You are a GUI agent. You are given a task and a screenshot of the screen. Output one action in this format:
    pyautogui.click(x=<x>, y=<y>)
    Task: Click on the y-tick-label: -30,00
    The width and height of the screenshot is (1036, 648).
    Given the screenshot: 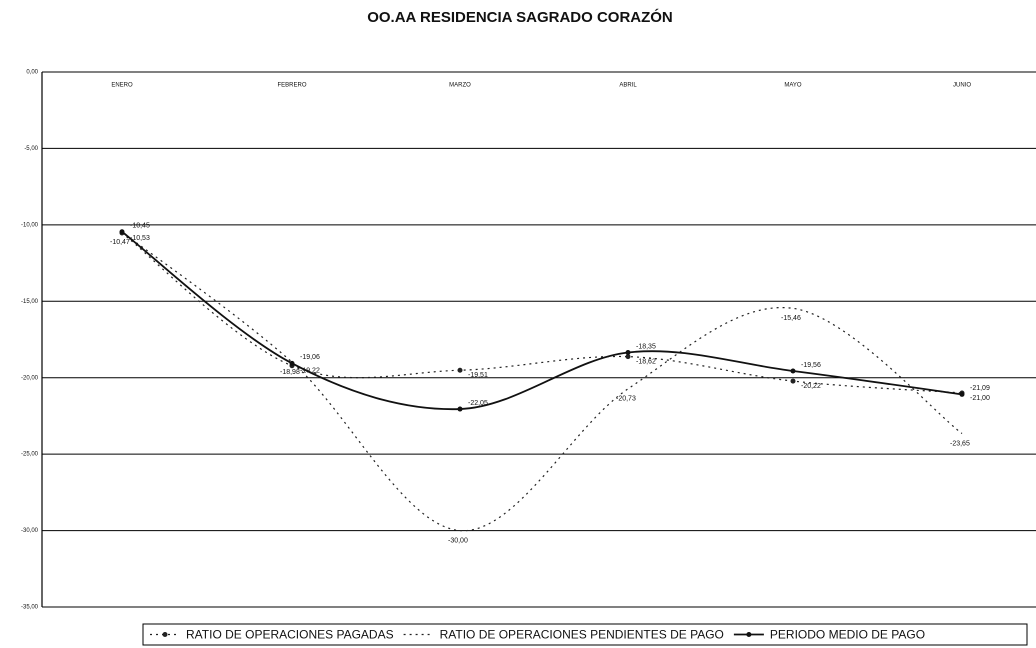 What is the action you would take?
    pyautogui.click(x=30, y=531)
    